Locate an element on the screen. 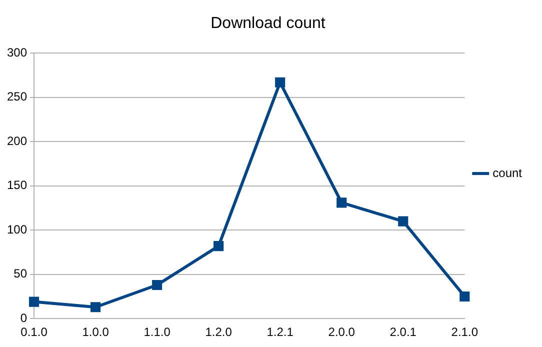  x-tick-label: 1.1.0 is located at coordinates (157, 332).